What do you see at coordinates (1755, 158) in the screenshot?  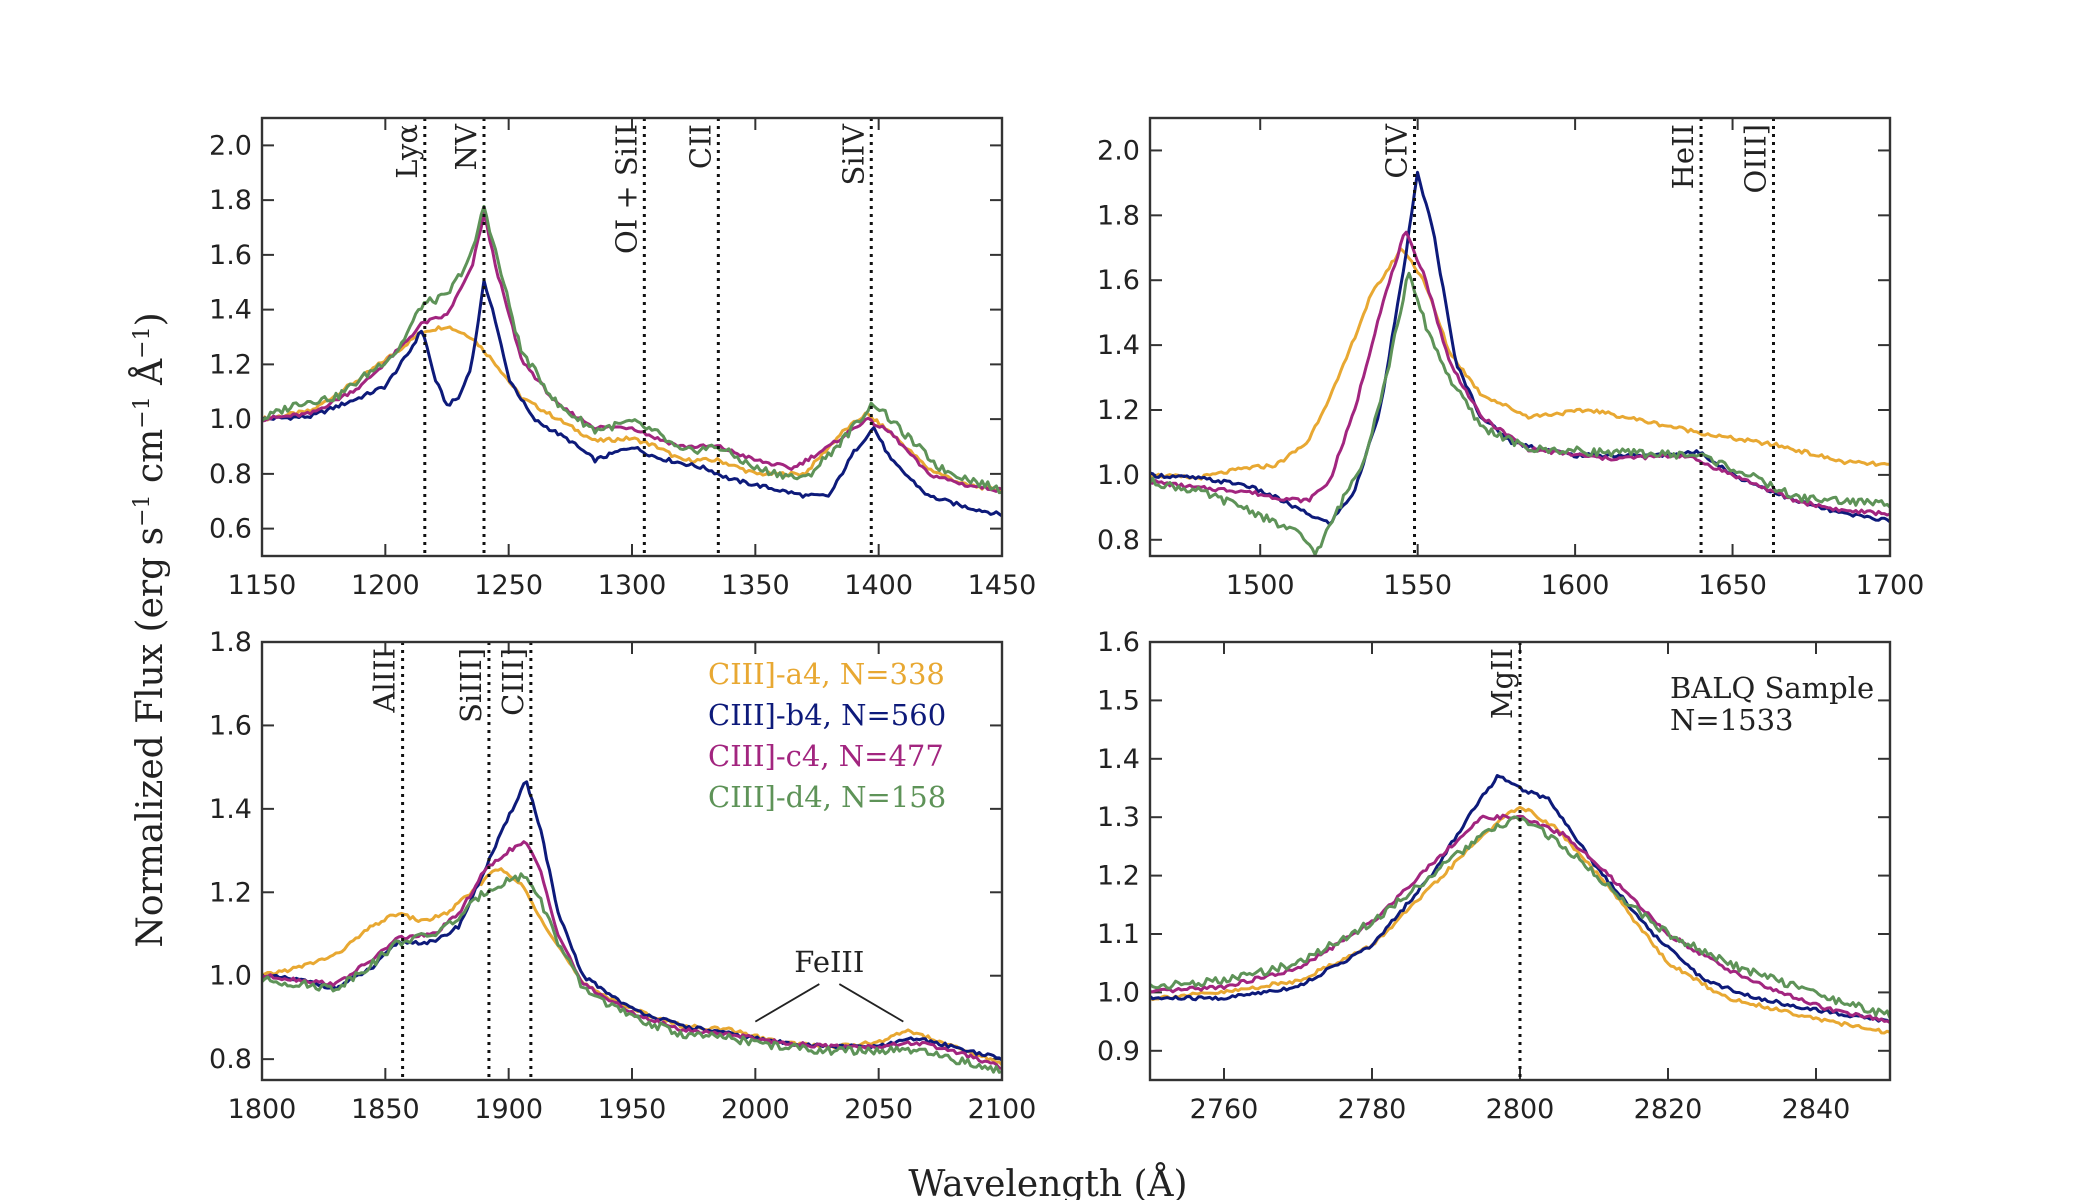 I see `emission-line-label: OIII]` at bounding box center [1755, 158].